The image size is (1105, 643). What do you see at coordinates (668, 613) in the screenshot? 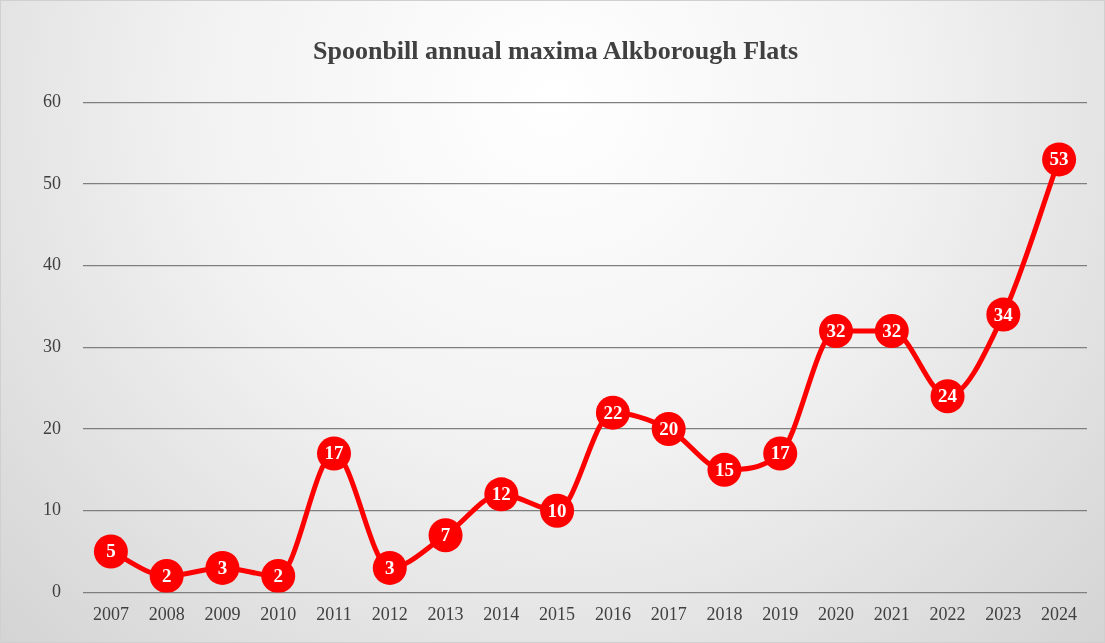
I see `x-tick-label: 2017` at bounding box center [668, 613].